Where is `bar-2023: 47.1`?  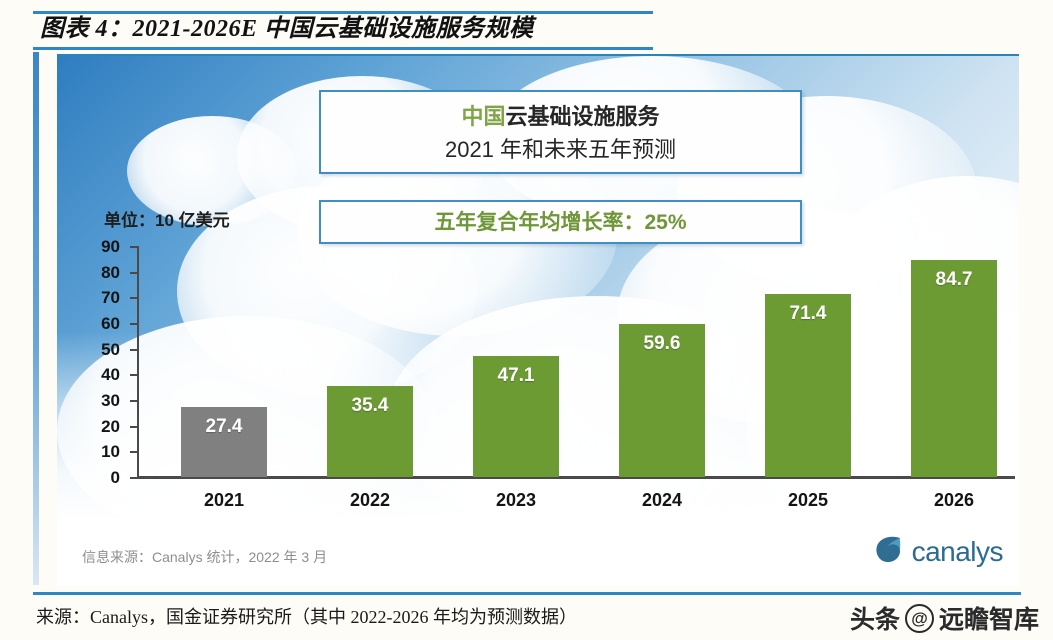 bar-2023: 47.1 is located at coordinates (516, 416).